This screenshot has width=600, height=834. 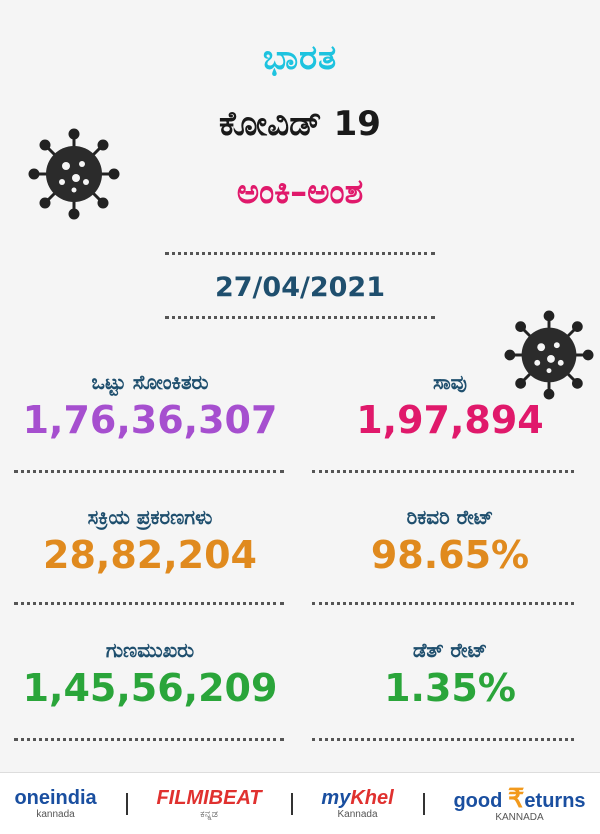 I want to click on rupee-icon: ₹, so click(x=516, y=797).